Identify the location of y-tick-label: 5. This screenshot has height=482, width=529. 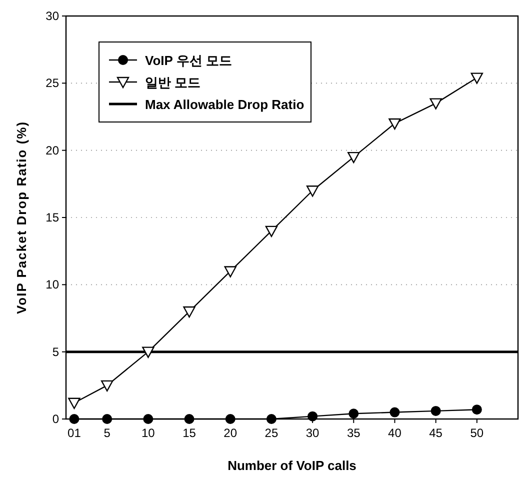
(56, 351).